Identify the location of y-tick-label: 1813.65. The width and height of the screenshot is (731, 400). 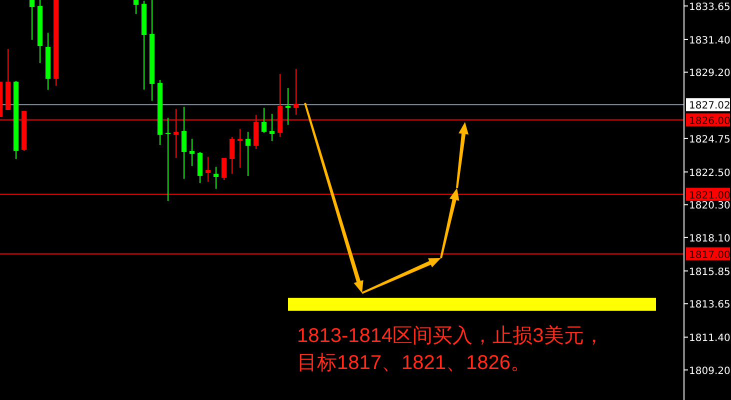
(709, 305).